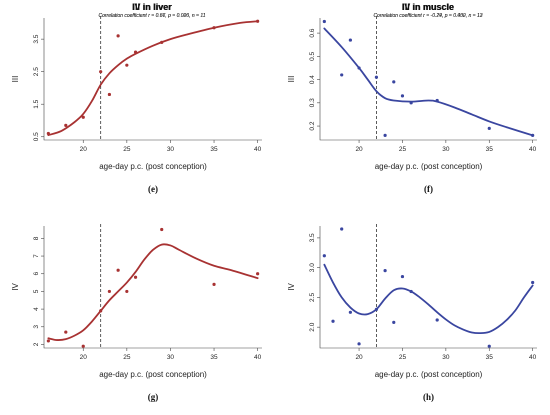 This screenshot has width=550, height=415. Describe the element at coordinates (312, 125) in the screenshot. I see `y-tick-label: 0.2` at that location.